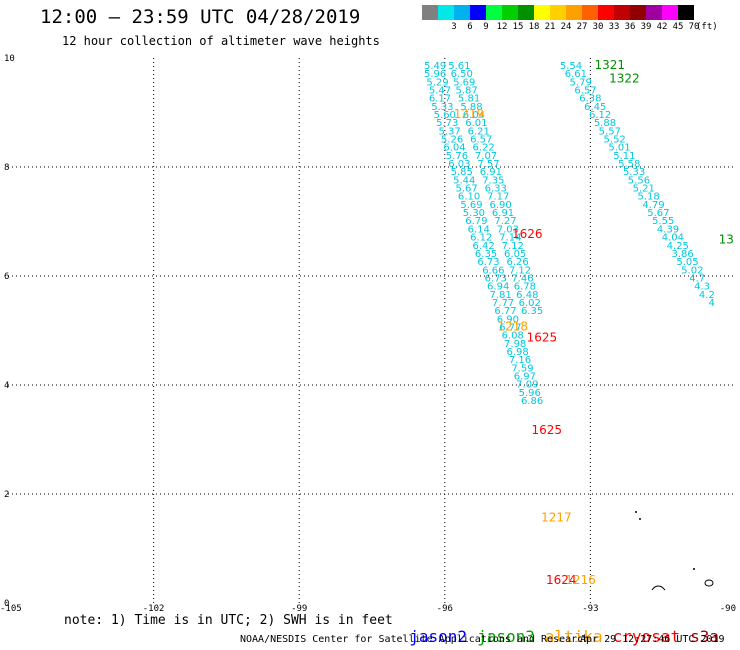 Image resolution: width=740 pixels, height=650 pixels. What do you see at coordinates (440, 90) in the screenshot?
I see `wave-height-point: 5.47` at bounding box center [440, 90].